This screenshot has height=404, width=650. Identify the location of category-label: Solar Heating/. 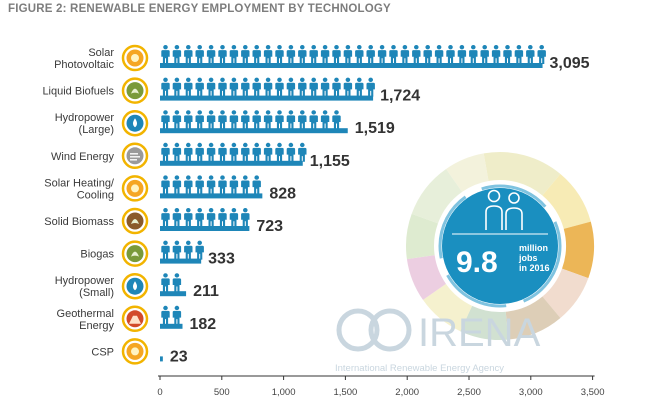
(79, 183).